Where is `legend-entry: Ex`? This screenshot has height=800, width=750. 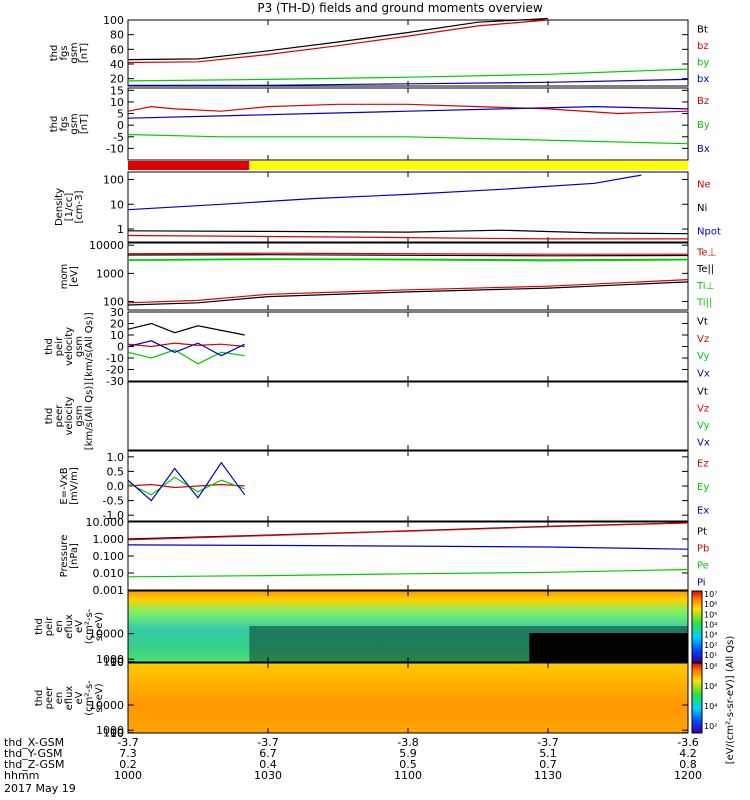 legend-entry: Ex is located at coordinates (703, 510).